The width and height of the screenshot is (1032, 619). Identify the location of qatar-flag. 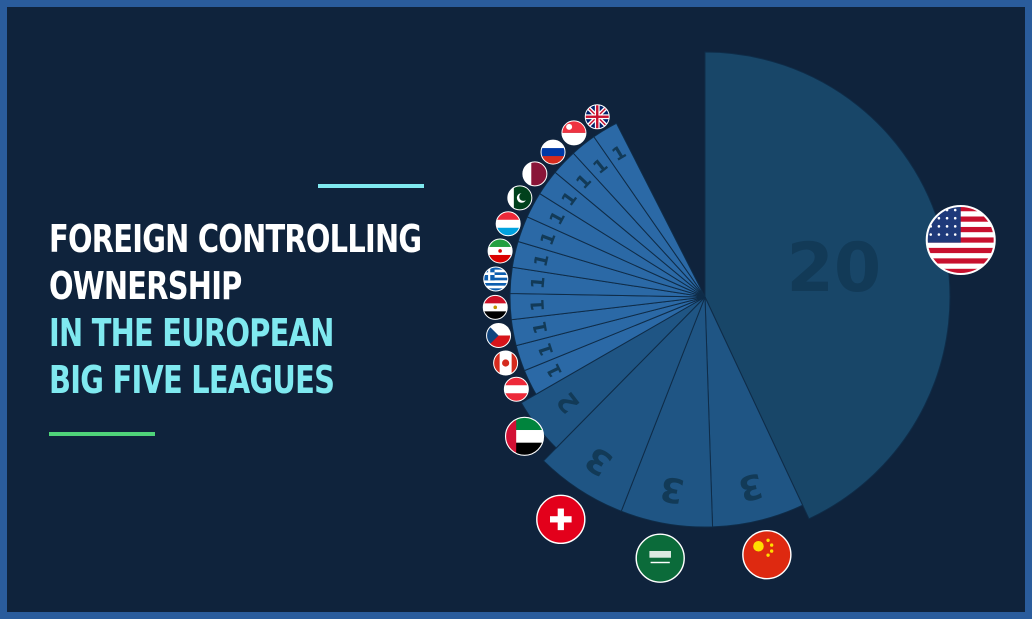
(535, 174).